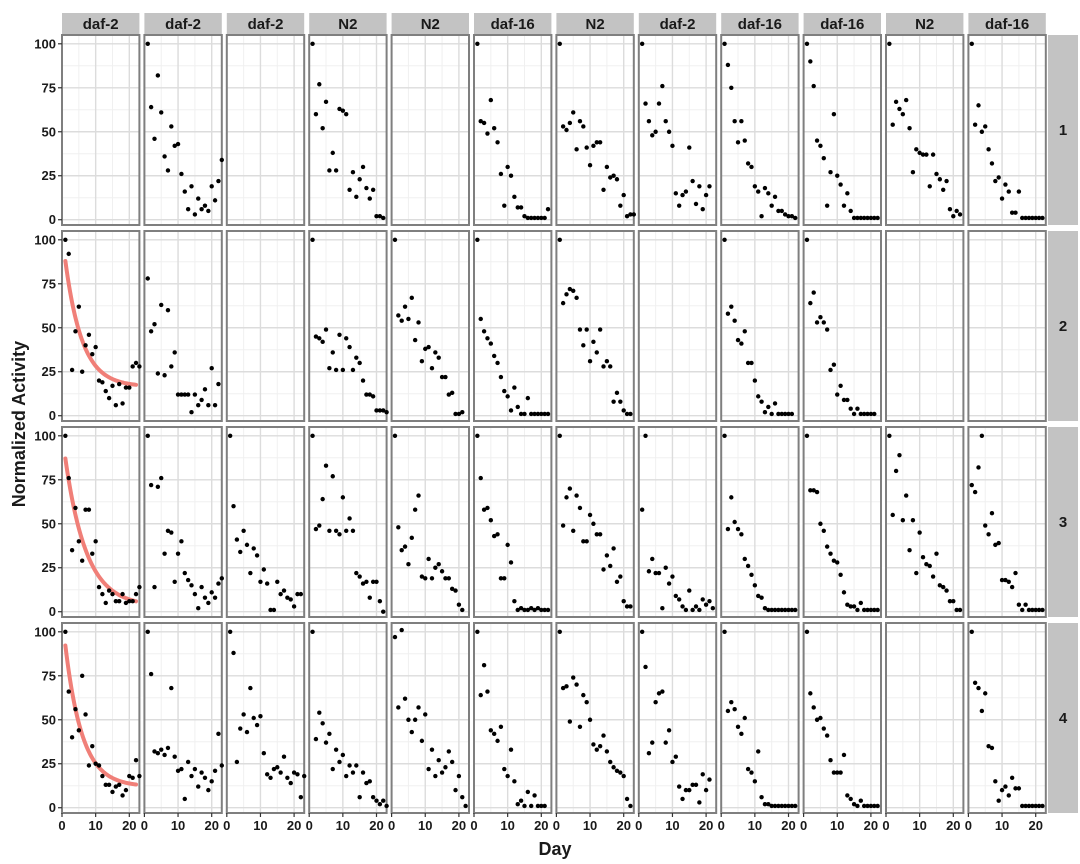  What do you see at coordinates (430, 24) in the screenshot?
I see `column-strip` at bounding box center [430, 24].